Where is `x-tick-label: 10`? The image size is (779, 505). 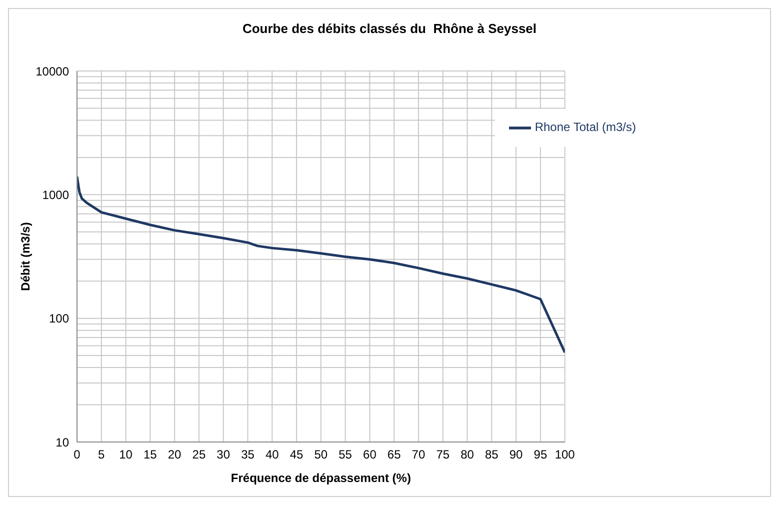 x-tick-label: 10 is located at coordinates (126, 455).